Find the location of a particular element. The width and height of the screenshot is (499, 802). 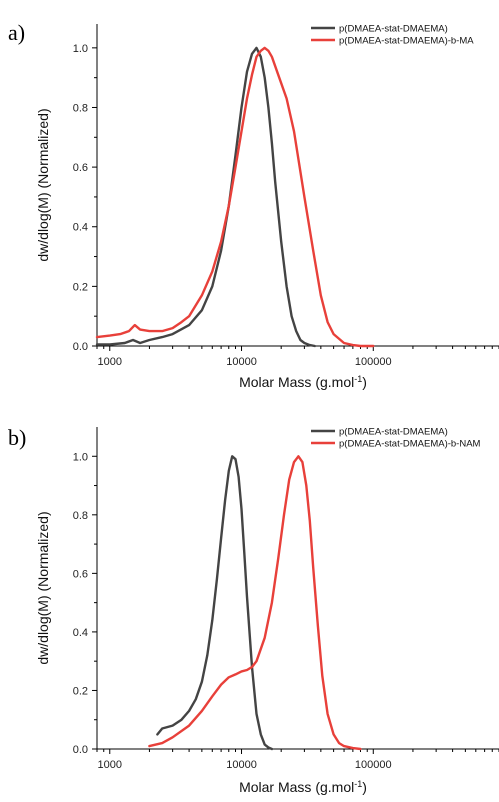

legend-label-2: p(DMAEA-stat-DMAEMA)-b-NAM is located at coordinates (410, 444).